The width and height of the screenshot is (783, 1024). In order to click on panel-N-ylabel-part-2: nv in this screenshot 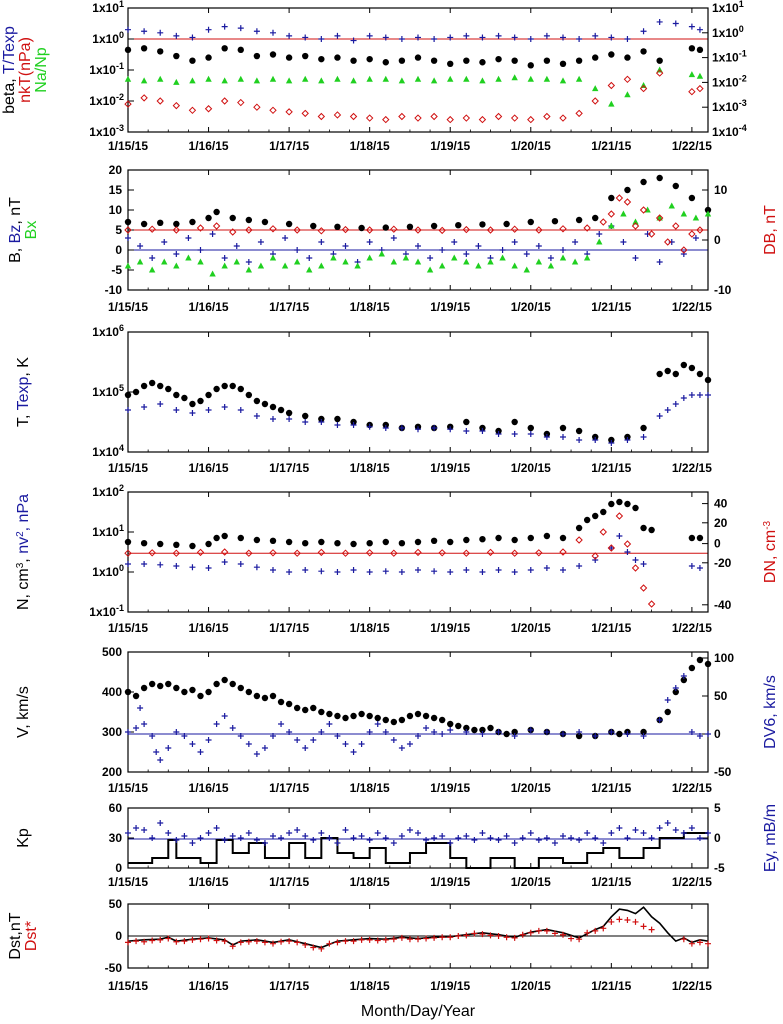, I will do `click(23, 545)`.